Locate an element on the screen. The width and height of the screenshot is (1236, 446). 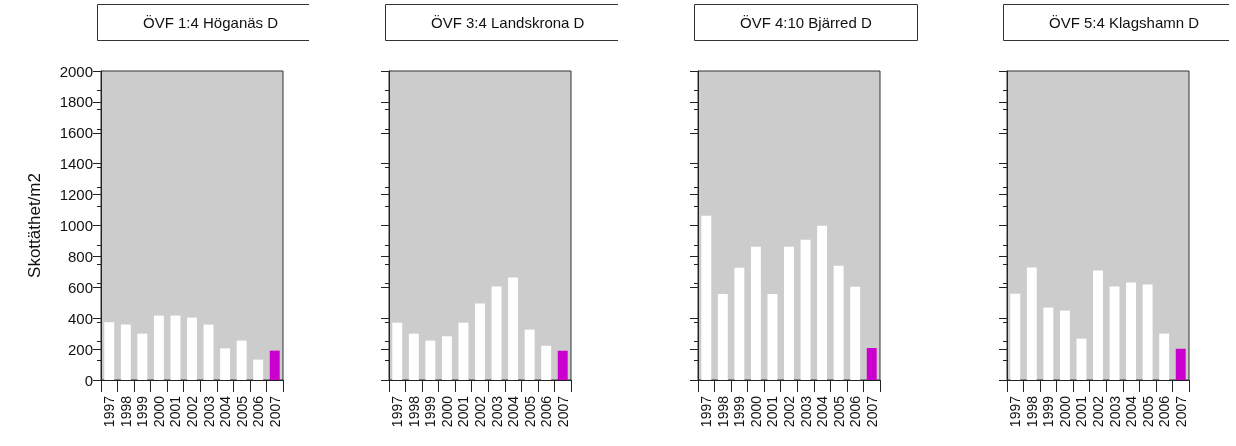
y-tick-label: 1400 is located at coordinates (76, 164).